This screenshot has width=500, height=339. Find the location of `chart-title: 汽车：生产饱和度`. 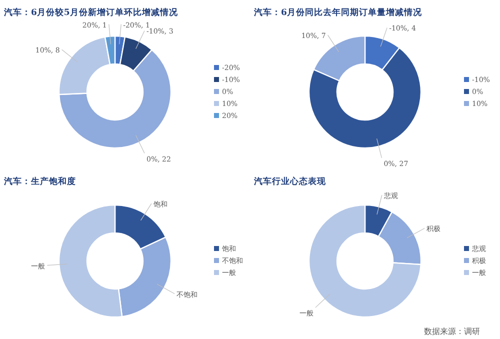

chart-title: 汽车：生产饱和度 is located at coordinates (39, 181).